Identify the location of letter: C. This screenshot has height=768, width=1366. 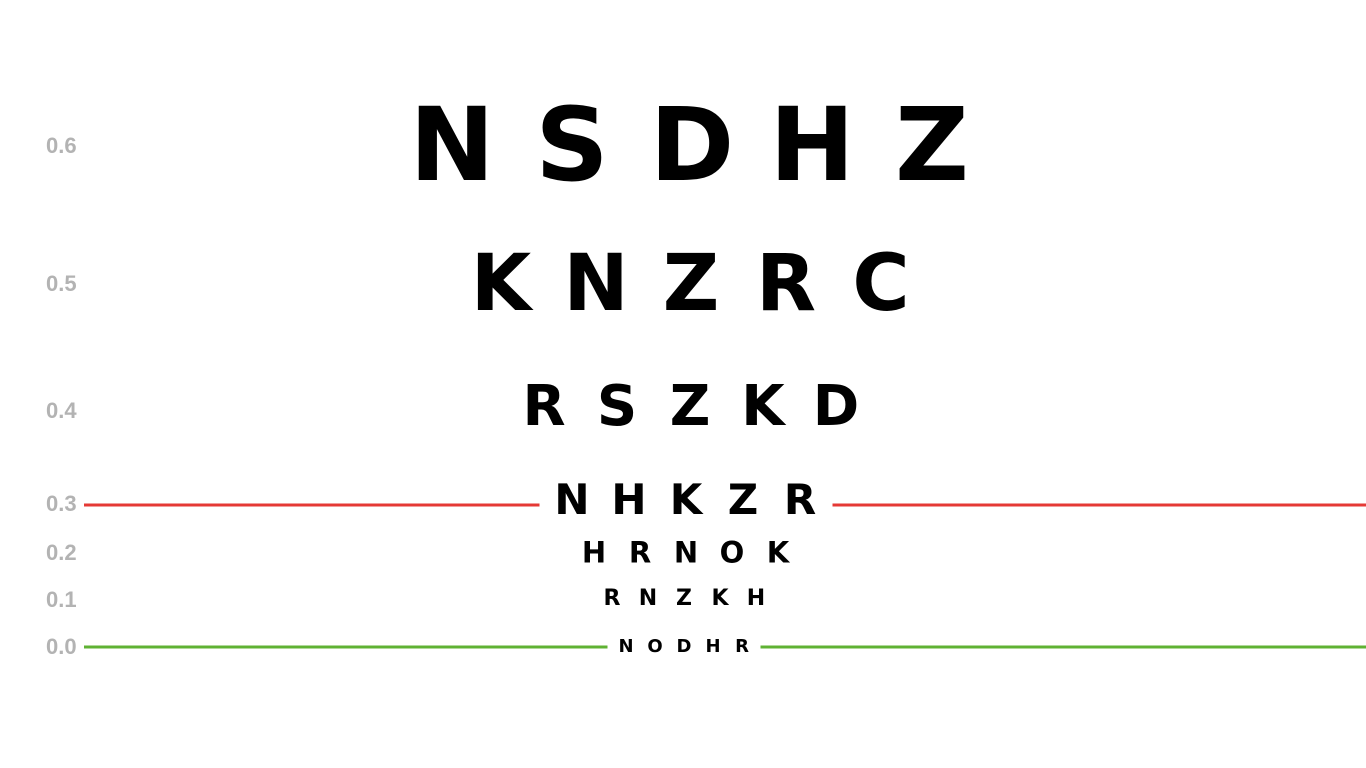
(881, 284).